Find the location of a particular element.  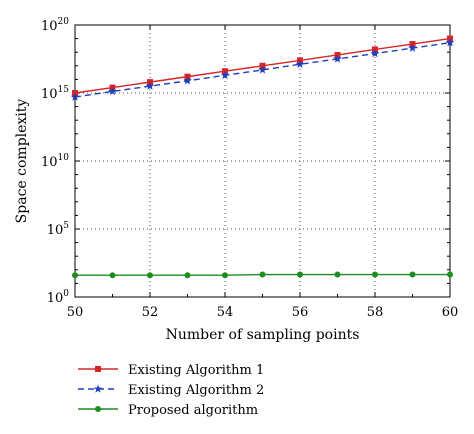

x-tick-label: 60 is located at coordinates (450, 312).